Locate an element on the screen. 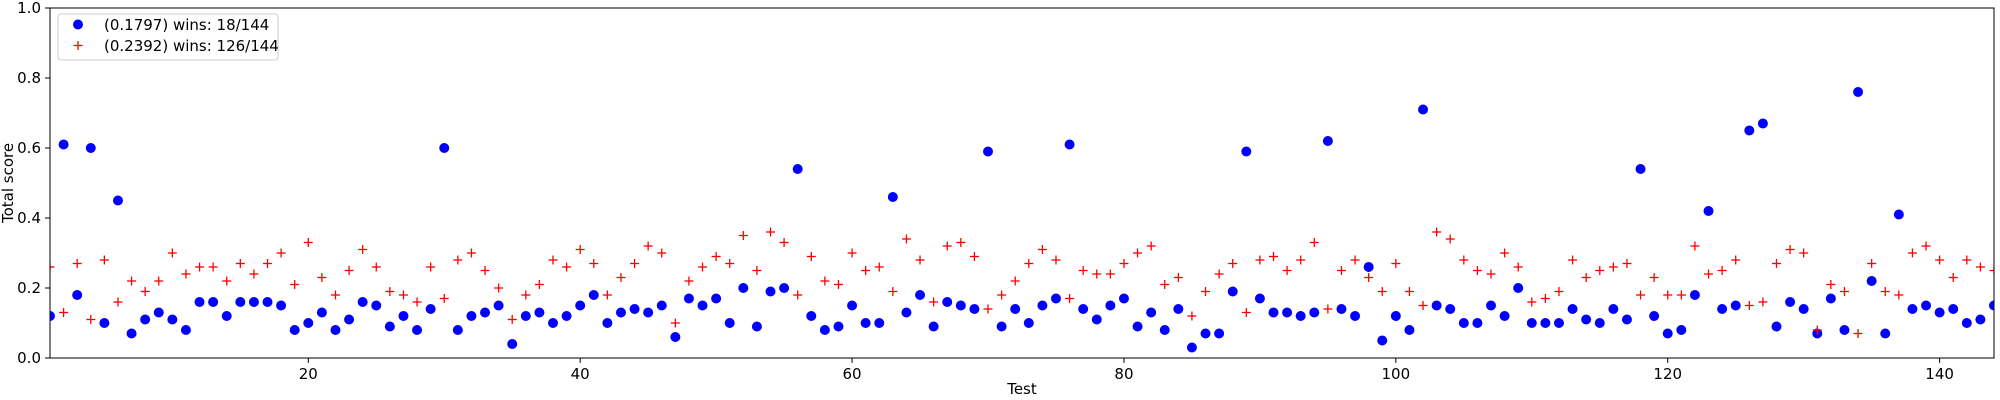 This screenshot has width=2000, height=400. x-tick-label: 40 is located at coordinates (580, 374).